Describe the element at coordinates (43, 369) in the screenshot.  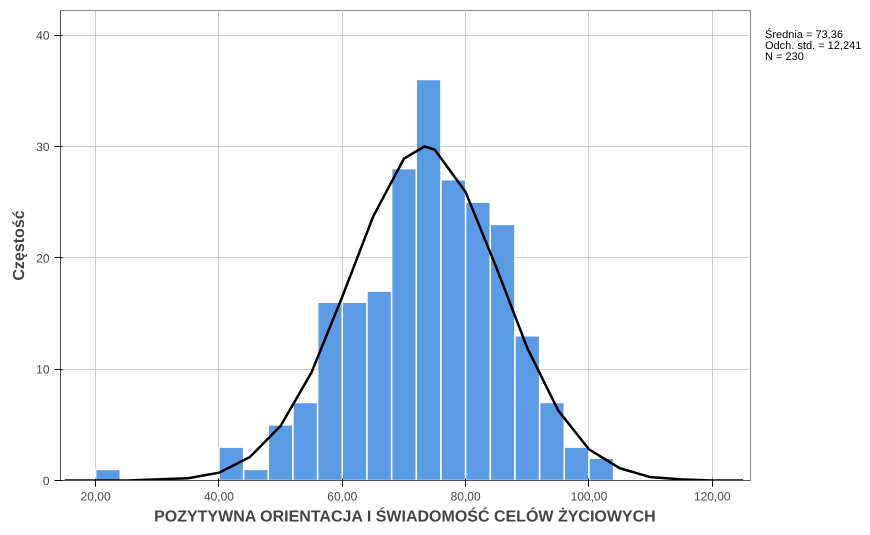
I see `y-tick-label: 10` at that location.